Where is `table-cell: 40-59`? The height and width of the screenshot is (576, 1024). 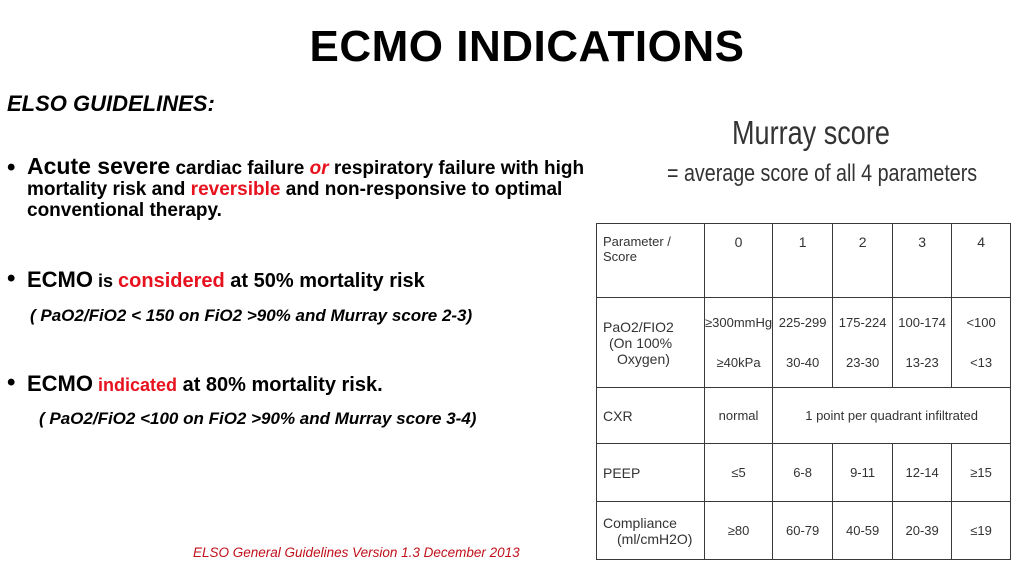 table-cell: 40-59 is located at coordinates (863, 530).